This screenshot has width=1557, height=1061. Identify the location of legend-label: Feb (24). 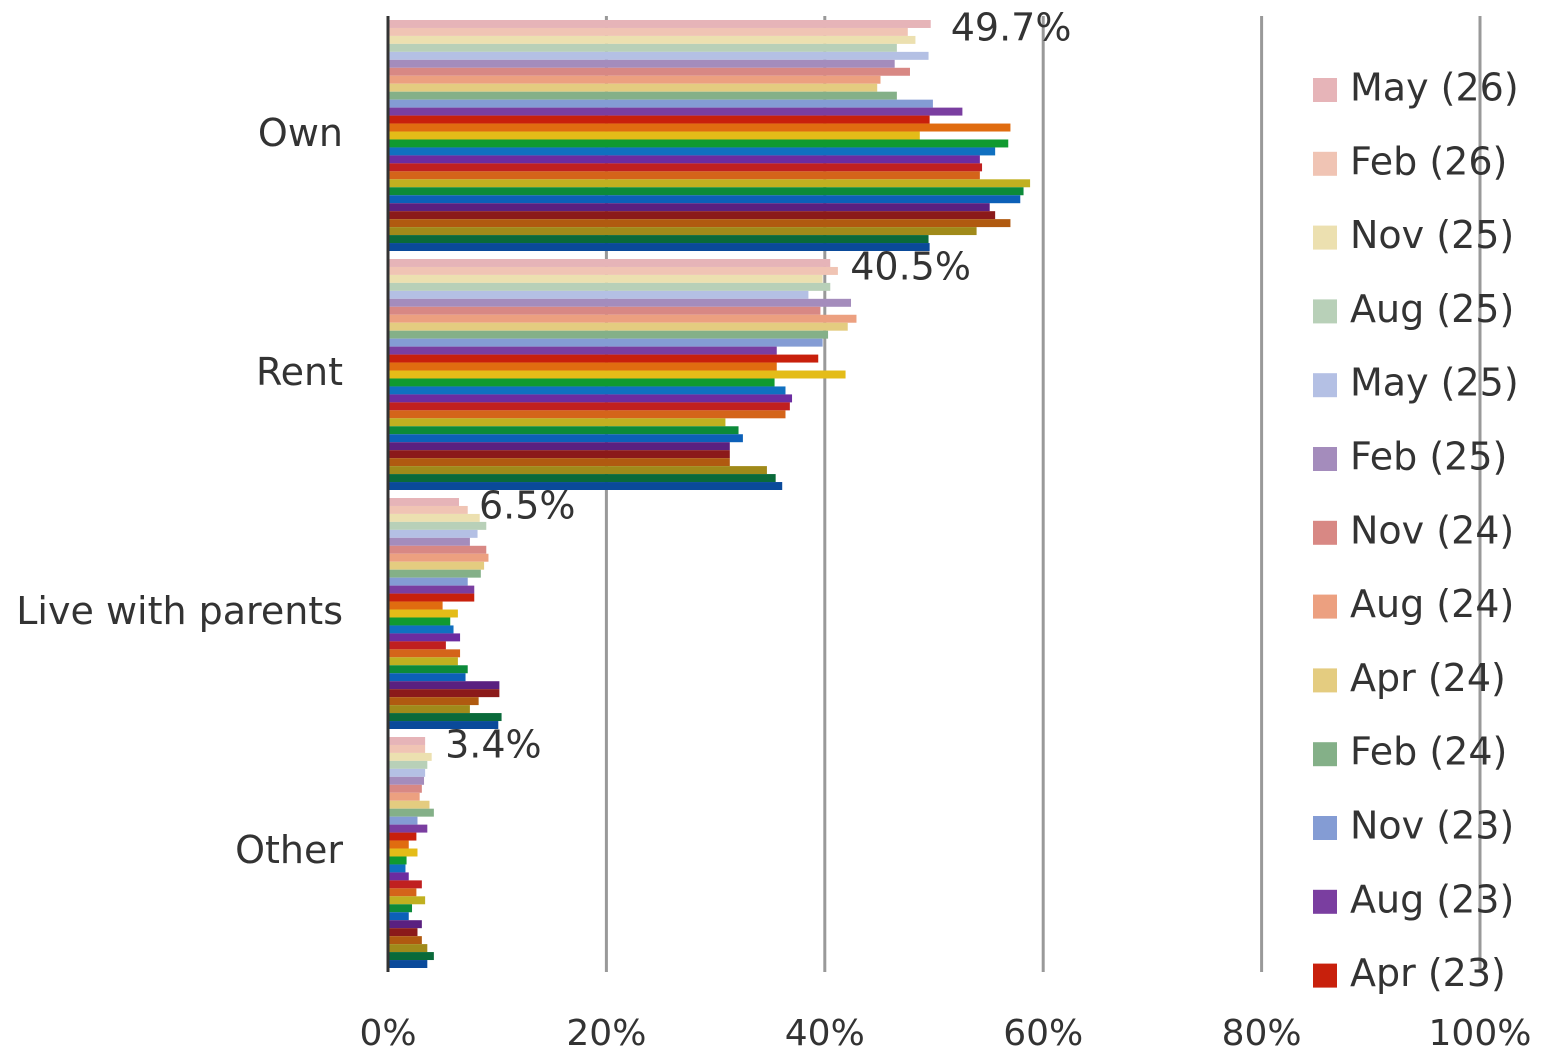
(1428, 752).